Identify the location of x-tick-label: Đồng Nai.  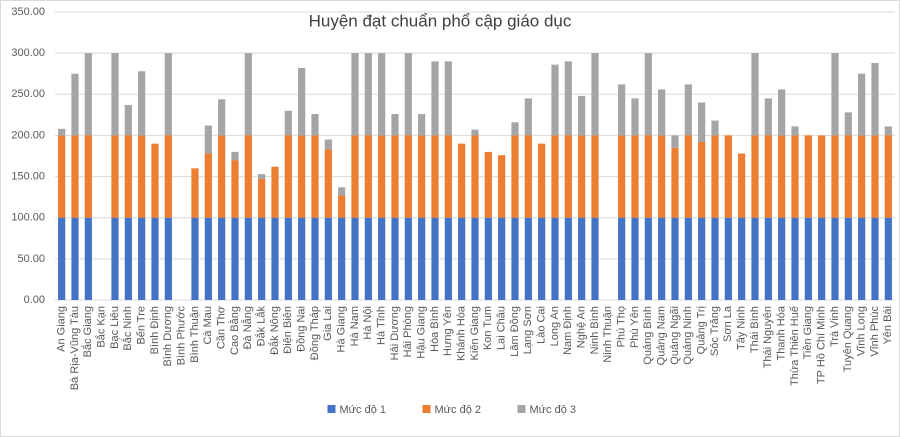
(302, 329).